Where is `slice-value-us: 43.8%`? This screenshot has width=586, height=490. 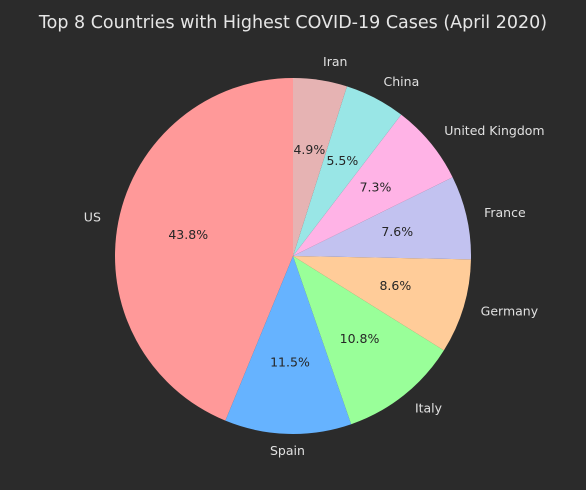 slice-value-us: 43.8% is located at coordinates (188, 234).